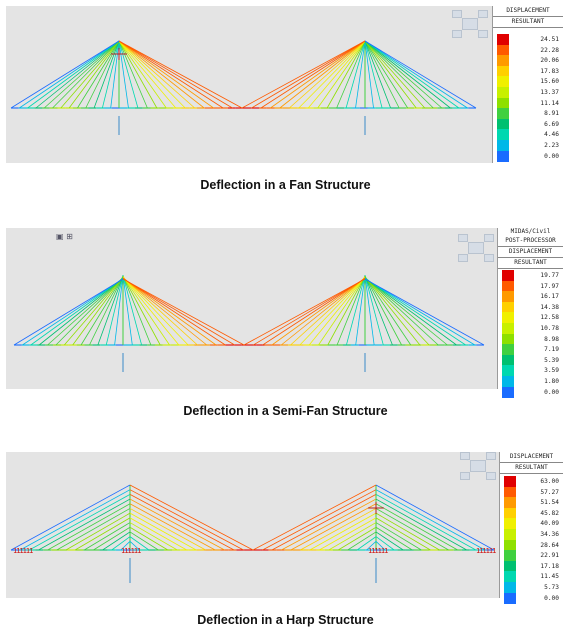  Describe the element at coordinates (549, 103) in the screenshot. I see `legend-value: 11.14` at that location.